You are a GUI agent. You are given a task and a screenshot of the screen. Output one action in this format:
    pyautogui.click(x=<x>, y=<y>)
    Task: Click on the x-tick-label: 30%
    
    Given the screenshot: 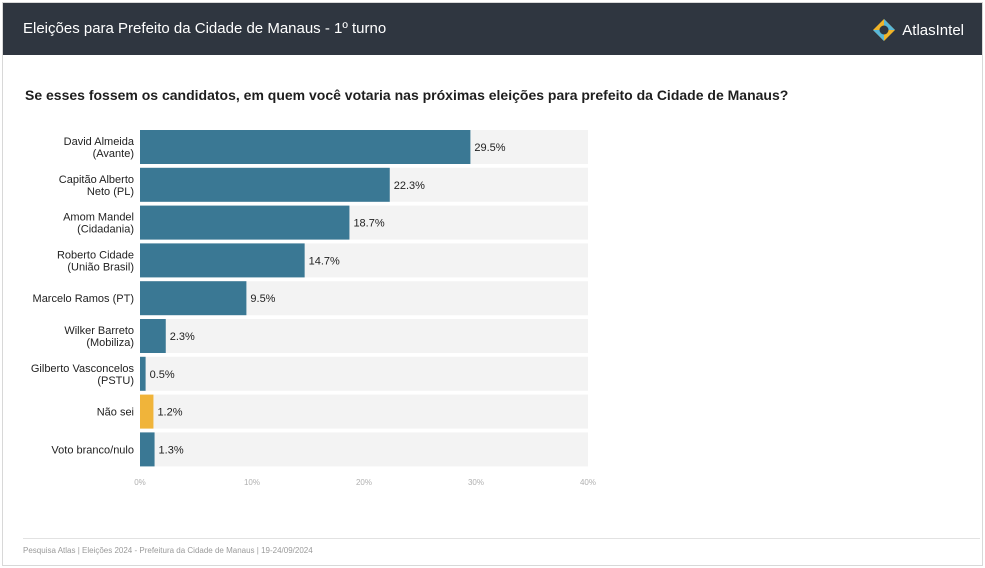 What is the action you would take?
    pyautogui.click(x=476, y=482)
    